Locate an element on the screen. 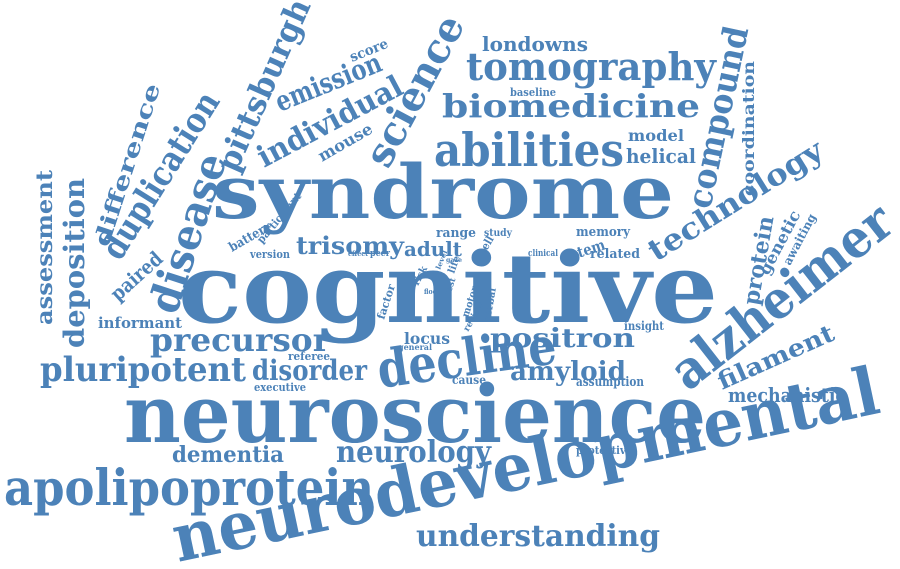  word-model: model is located at coordinates (656, 135).